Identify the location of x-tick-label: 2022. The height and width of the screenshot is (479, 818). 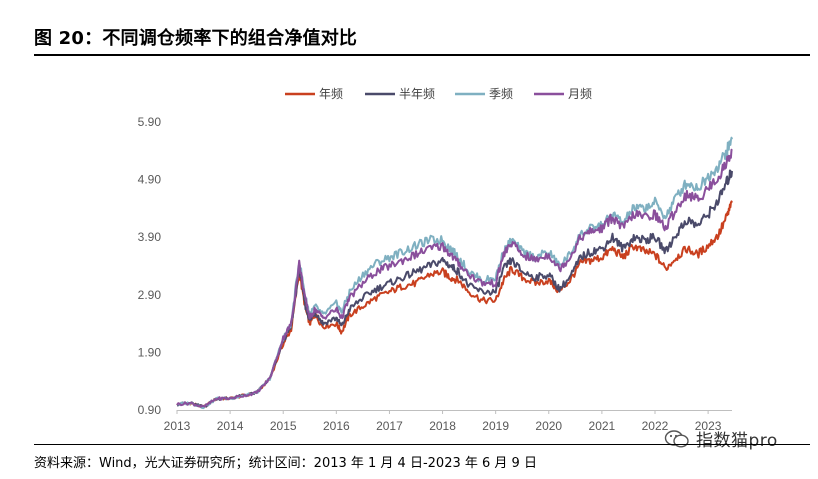
(655, 426).